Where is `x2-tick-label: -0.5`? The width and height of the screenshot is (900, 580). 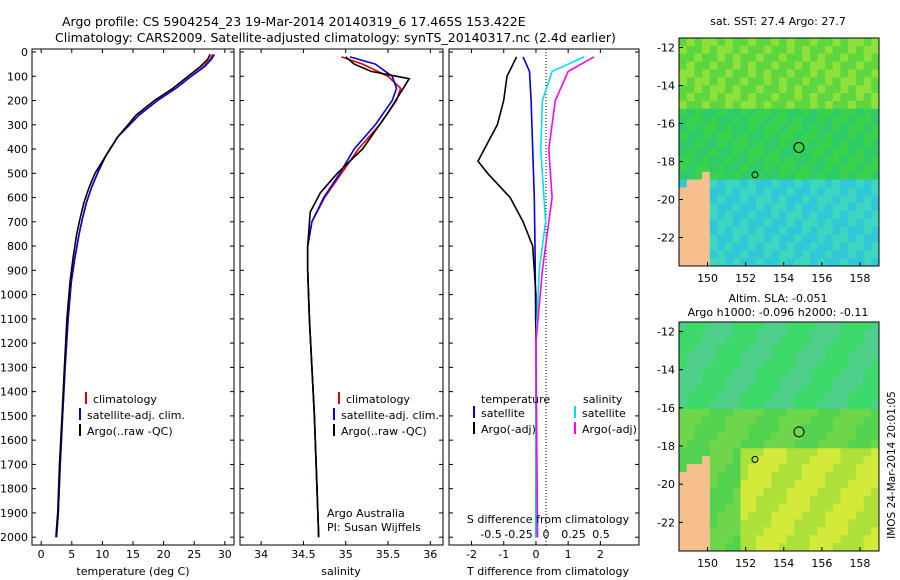
x2-tick-label: -0.5 is located at coordinates (490, 534).